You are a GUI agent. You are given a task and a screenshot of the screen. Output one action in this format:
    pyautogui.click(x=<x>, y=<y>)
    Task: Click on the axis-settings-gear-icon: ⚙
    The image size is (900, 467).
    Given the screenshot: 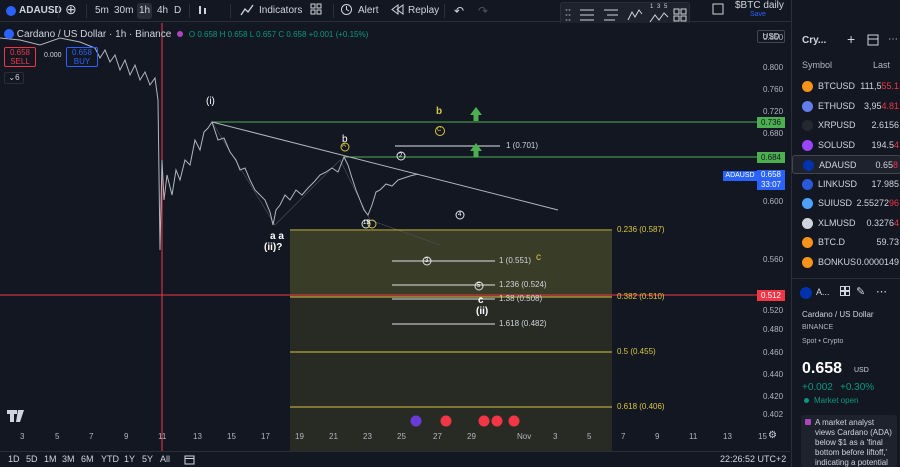 What is the action you would take?
    pyautogui.click(x=772, y=435)
    